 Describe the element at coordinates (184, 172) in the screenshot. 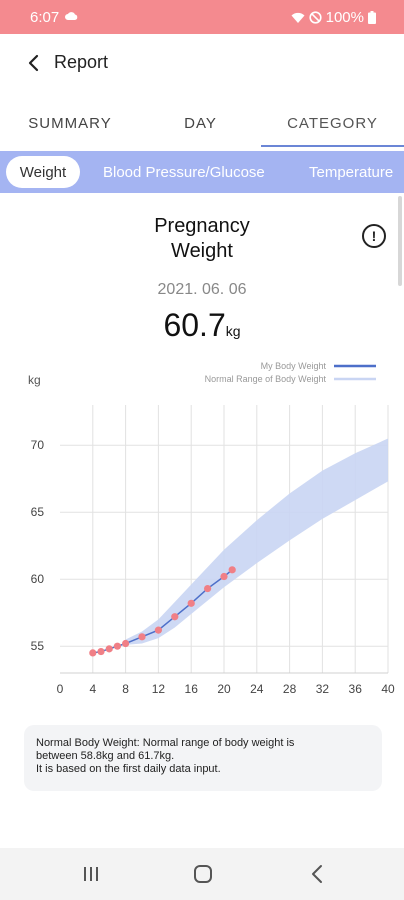

I see `chip-blood-pressure-glucose: Blood Pressure/Glucose` at that location.